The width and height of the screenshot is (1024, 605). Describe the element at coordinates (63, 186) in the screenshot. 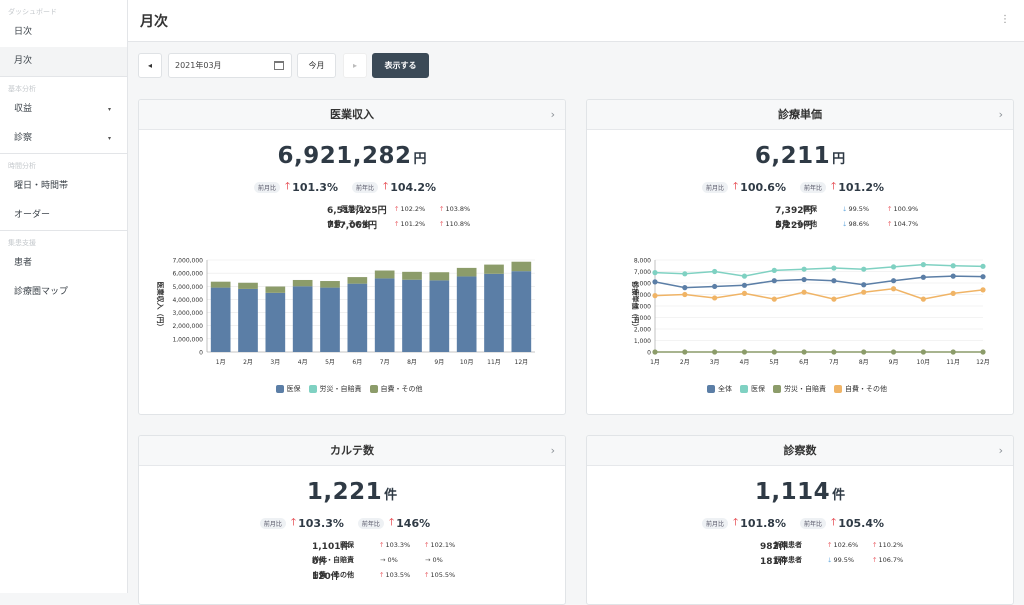

I see `sidebar-item: 曜日・時間帯` at that location.